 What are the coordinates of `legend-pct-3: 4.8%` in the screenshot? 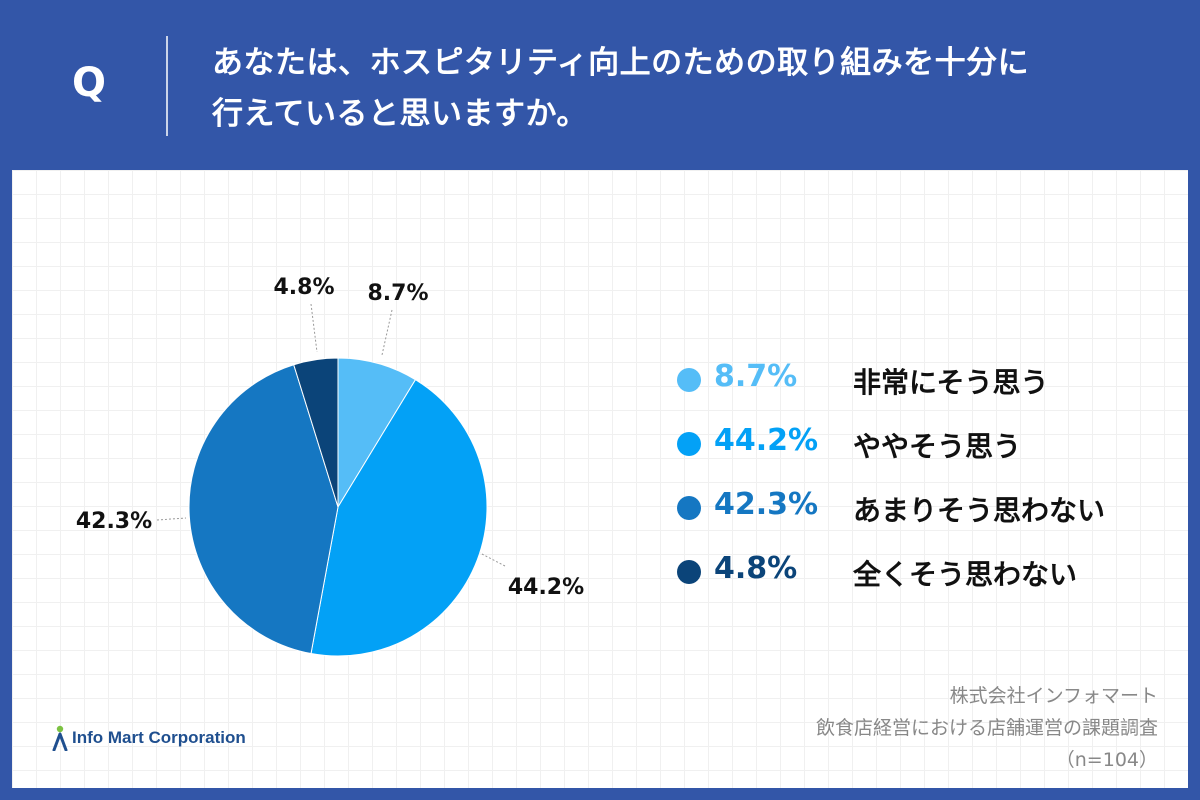 It's located at (756, 568).